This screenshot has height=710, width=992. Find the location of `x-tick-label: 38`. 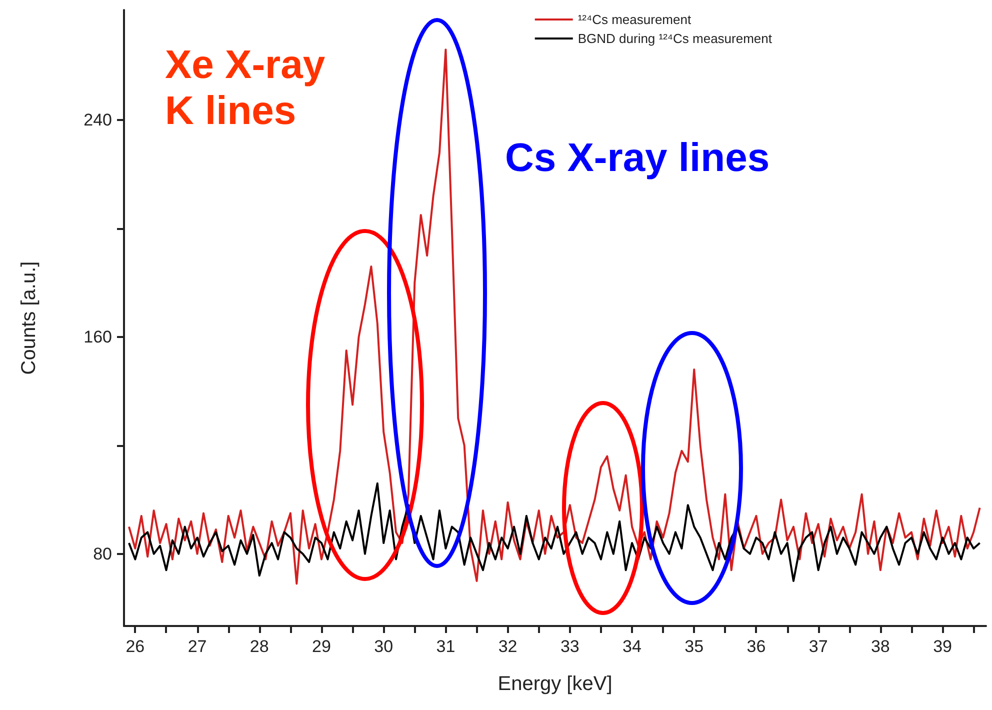

x-tick-label: 38 is located at coordinates (880, 646).